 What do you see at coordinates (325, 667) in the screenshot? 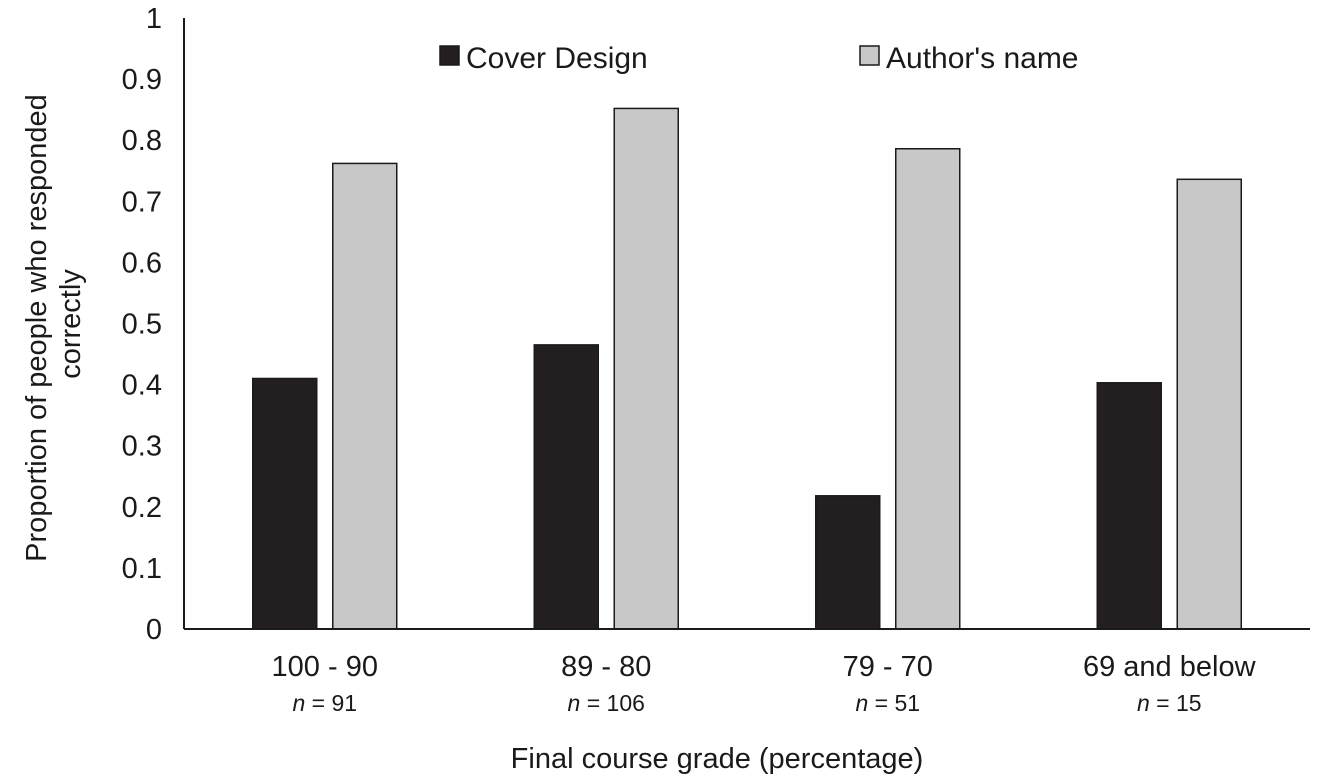
I see `x-category-label: 100 - 90` at bounding box center [325, 667].